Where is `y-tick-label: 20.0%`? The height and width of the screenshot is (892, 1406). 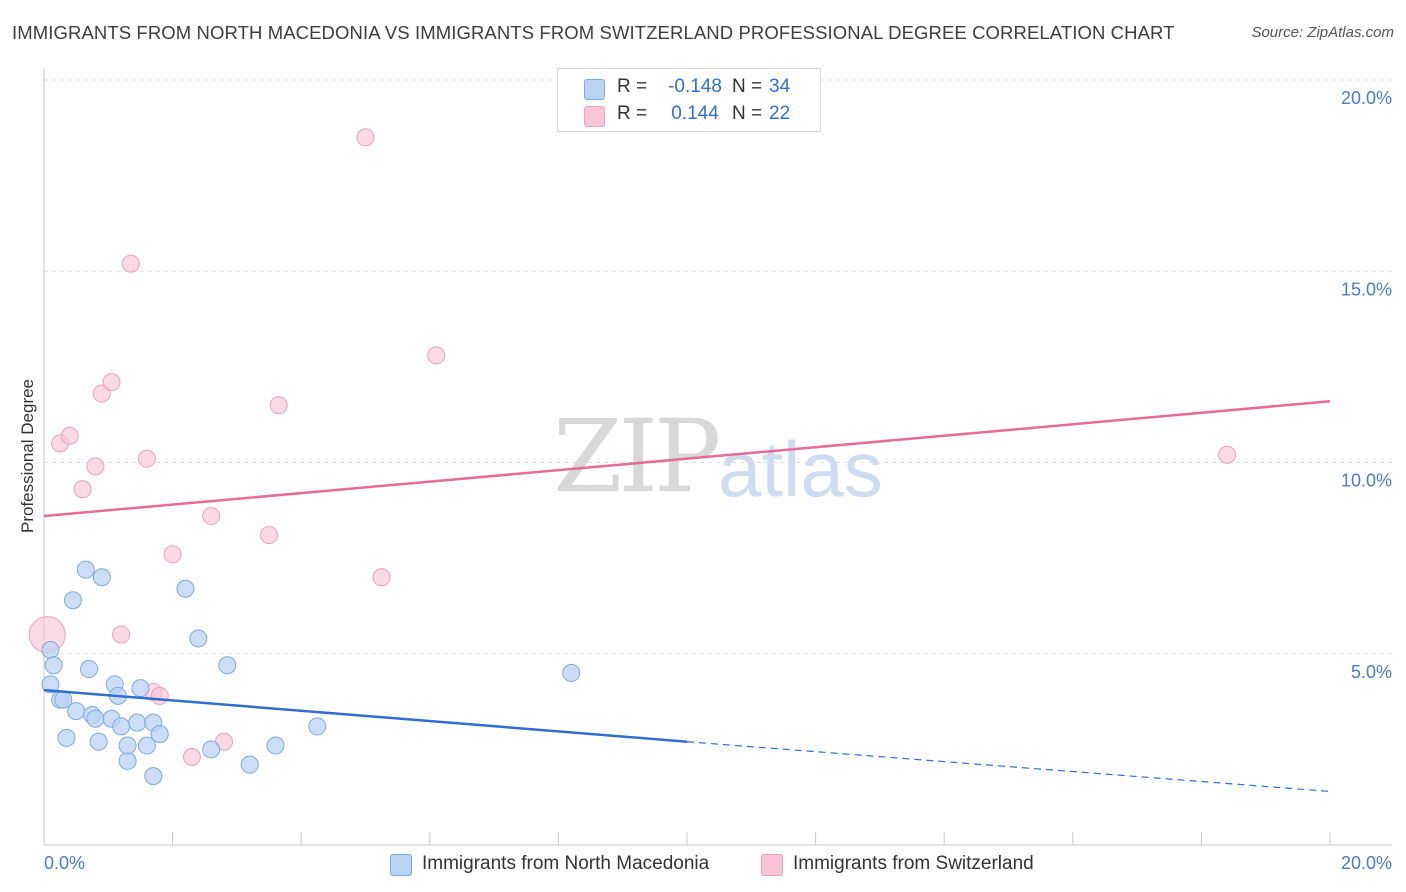 y-tick-label: 20.0% is located at coordinates (1366, 98).